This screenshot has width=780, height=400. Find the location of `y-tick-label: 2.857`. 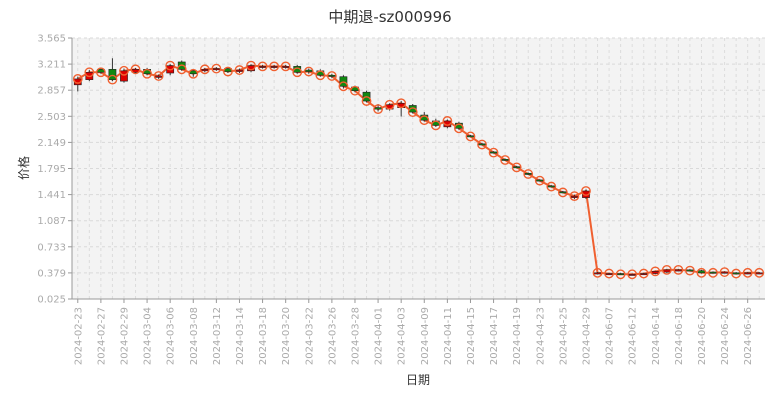

y-tick-label: 2.857 is located at coordinates (51, 91).